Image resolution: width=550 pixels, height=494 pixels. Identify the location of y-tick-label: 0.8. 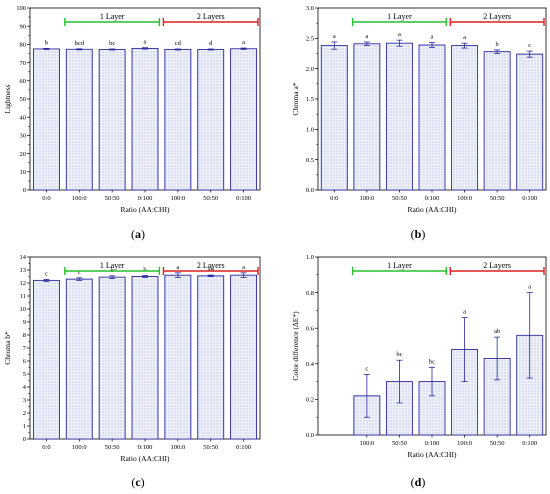
(310, 293).